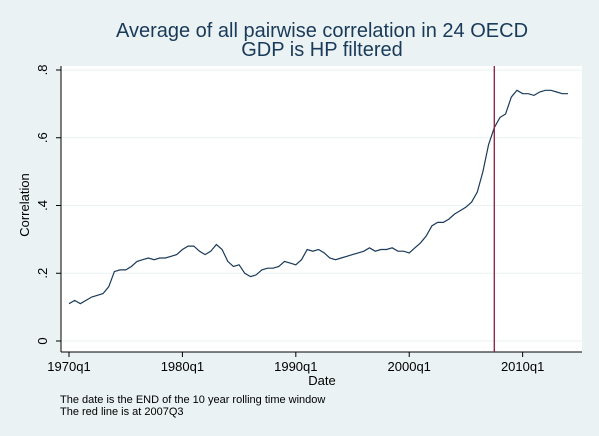  I want to click on y-axis-ticks: 0 .2 .4 .6 .8, so click(48, 205).